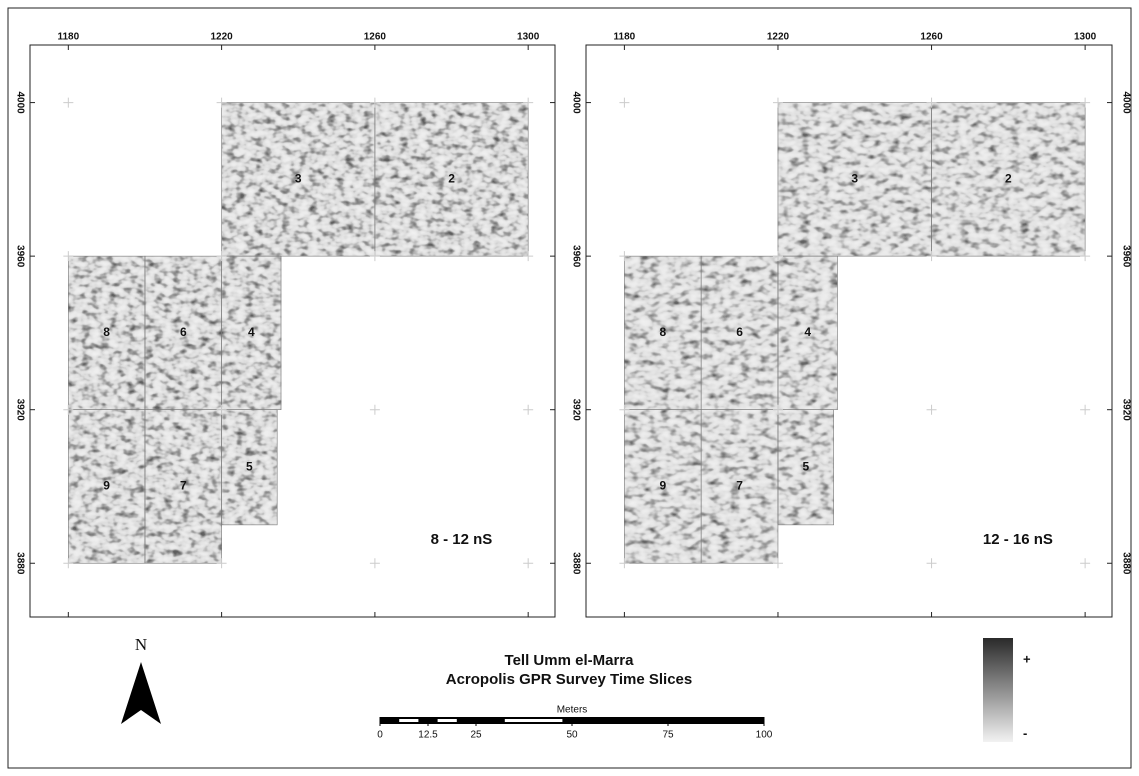 Image resolution: width=1139 pixels, height=776 pixels. Describe the element at coordinates (931, 37) in the screenshot. I see `x-tick-label: 1260` at that location.